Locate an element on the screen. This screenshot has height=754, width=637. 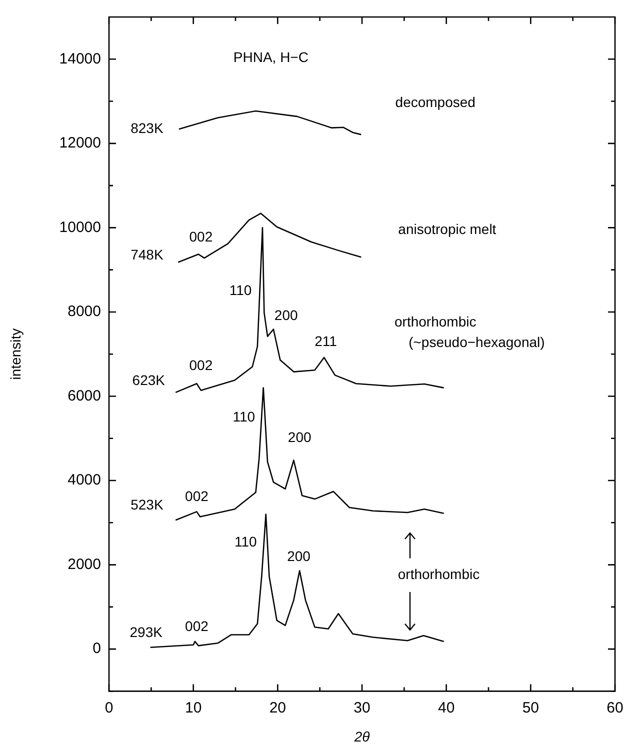
annotation: 293K is located at coordinates (147, 632).